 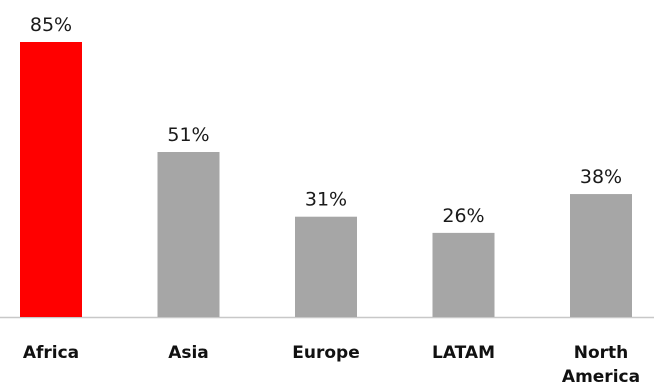 I want to click on category-label-asia: Asia, so click(x=188, y=353).